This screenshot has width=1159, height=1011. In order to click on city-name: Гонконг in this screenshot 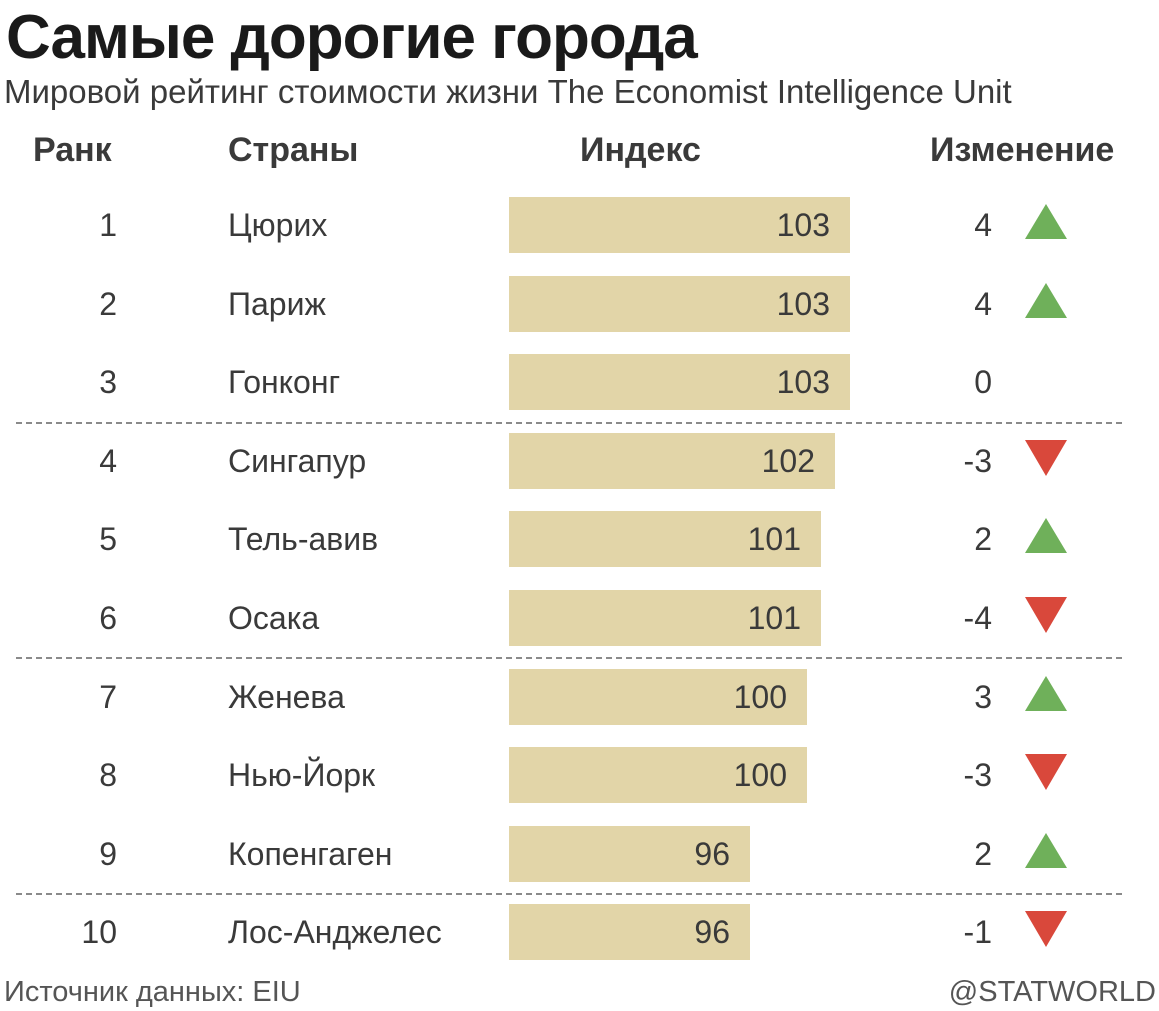, I will do `click(284, 382)`.